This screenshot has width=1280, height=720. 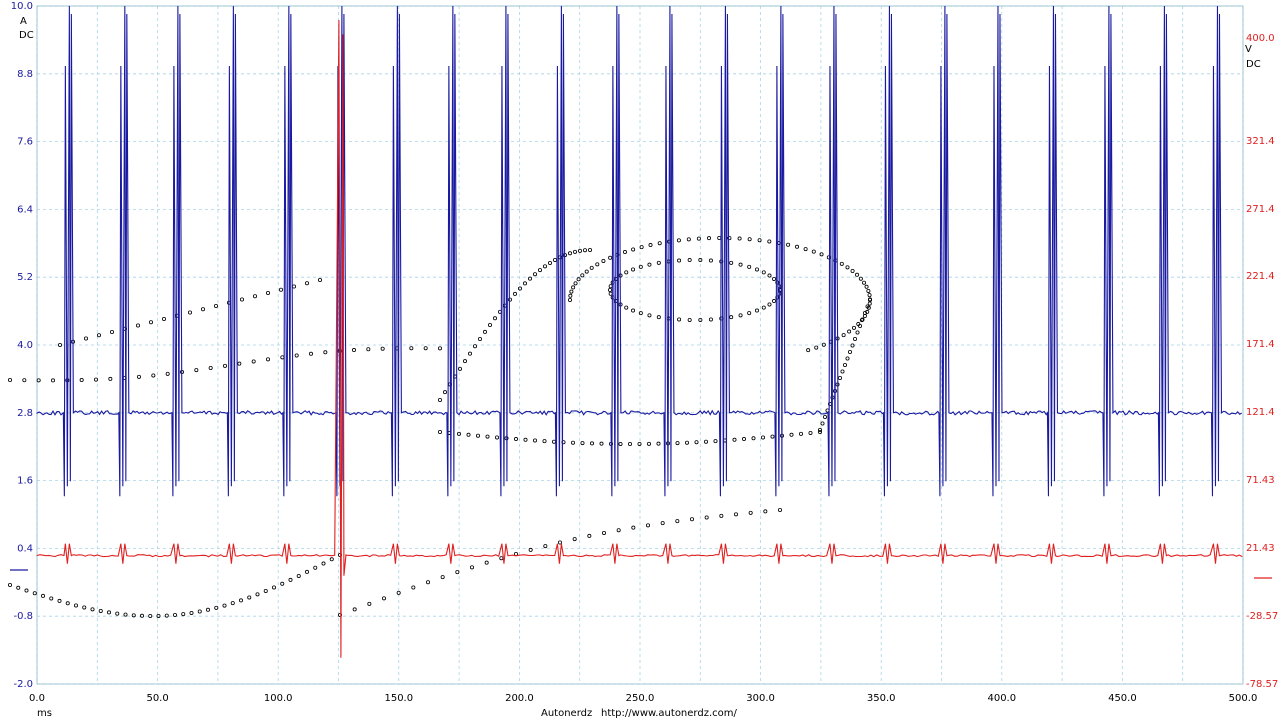 What do you see at coordinates (23, 616) in the screenshot?
I see `left-tick-label: -0.8` at bounding box center [23, 616].